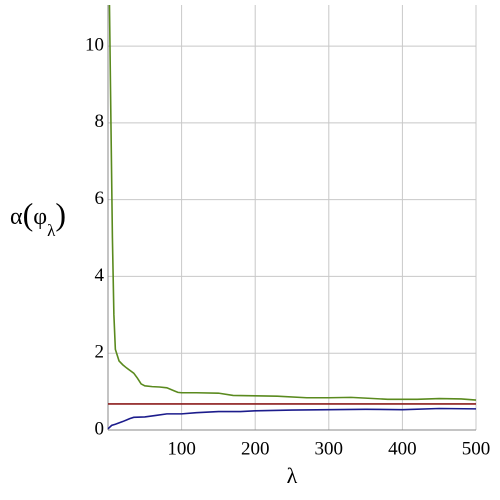 The image size is (500, 500). Describe the element at coordinates (60, 214) in the screenshot. I see `y-label-part: )` at that location.